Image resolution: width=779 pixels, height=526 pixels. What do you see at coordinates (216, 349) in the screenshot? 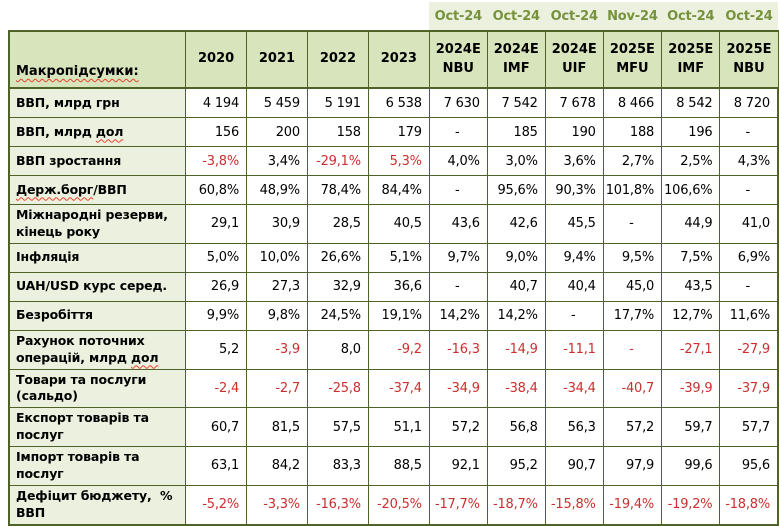
I see `cell-value: 5,2` at bounding box center [216, 349].